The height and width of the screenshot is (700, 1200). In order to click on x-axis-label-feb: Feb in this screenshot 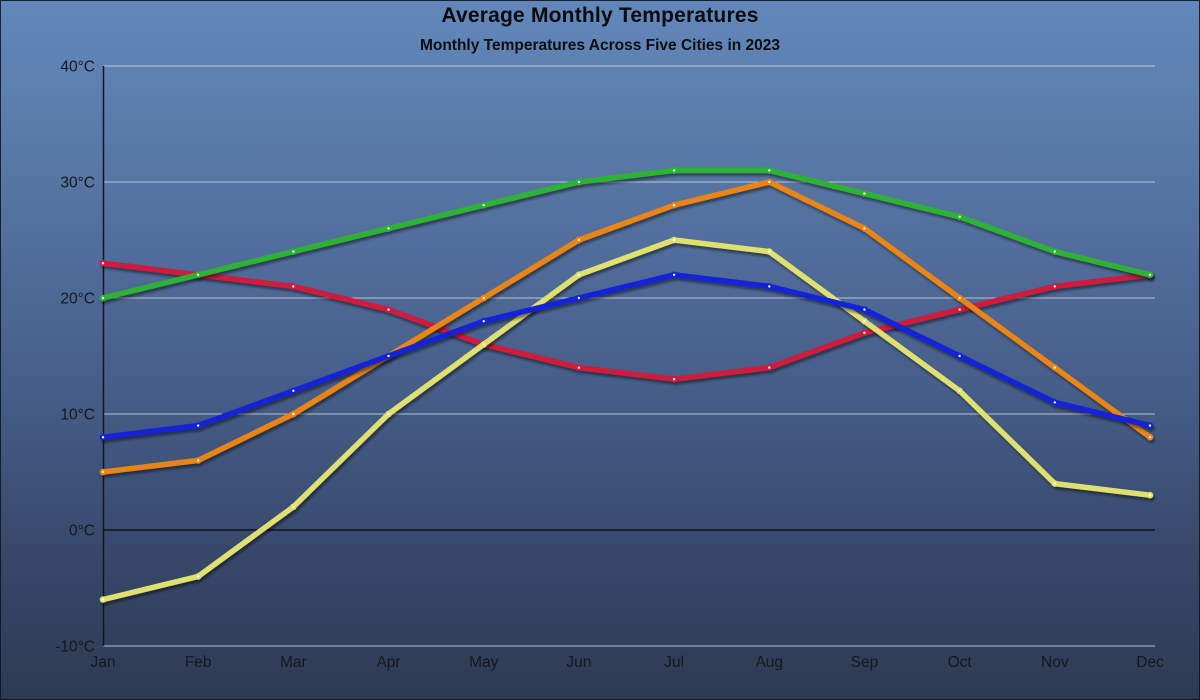, I will do `click(198, 662)`.